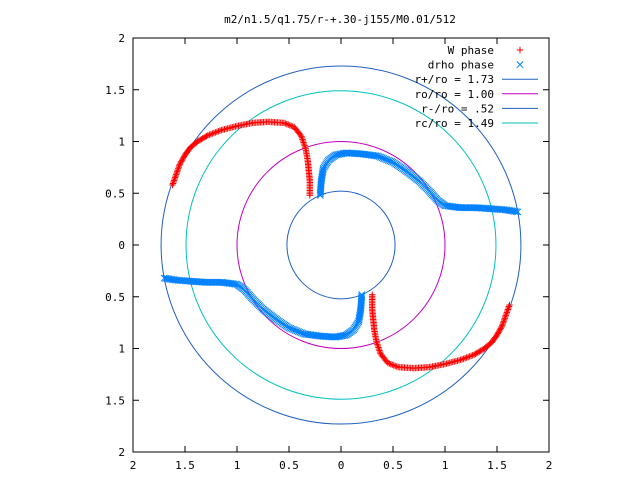 This screenshot has height=480, width=640. What do you see at coordinates (520, 50) in the screenshot?
I see `legend-swatch` at bounding box center [520, 50].